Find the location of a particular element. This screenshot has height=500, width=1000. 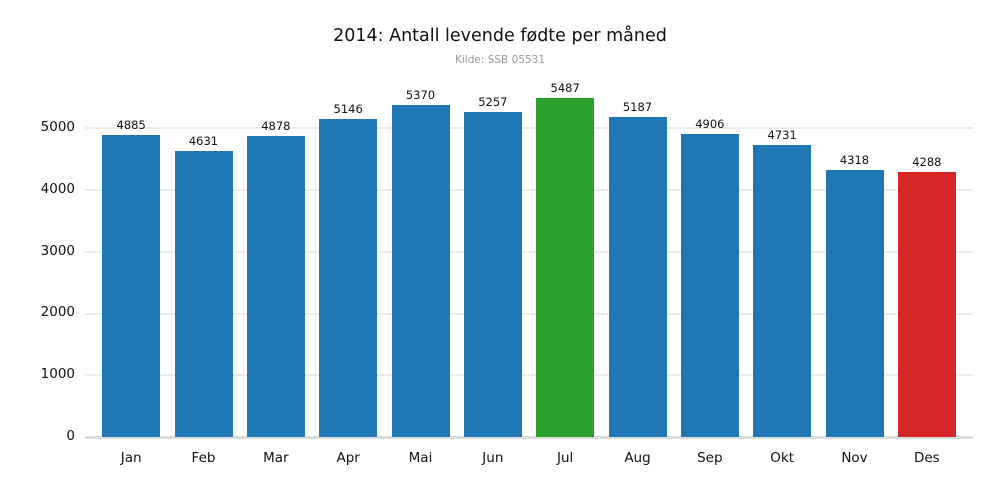

bar-jan is located at coordinates (131, 286).